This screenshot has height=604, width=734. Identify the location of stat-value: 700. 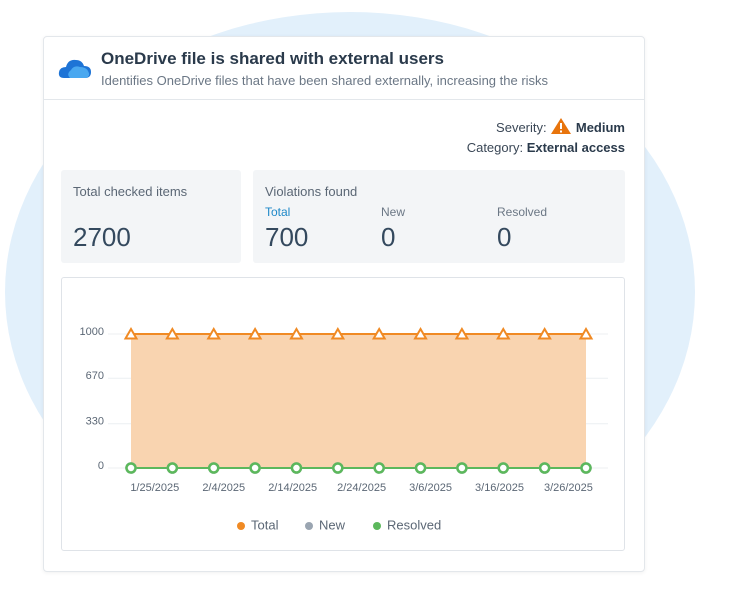
(287, 237).